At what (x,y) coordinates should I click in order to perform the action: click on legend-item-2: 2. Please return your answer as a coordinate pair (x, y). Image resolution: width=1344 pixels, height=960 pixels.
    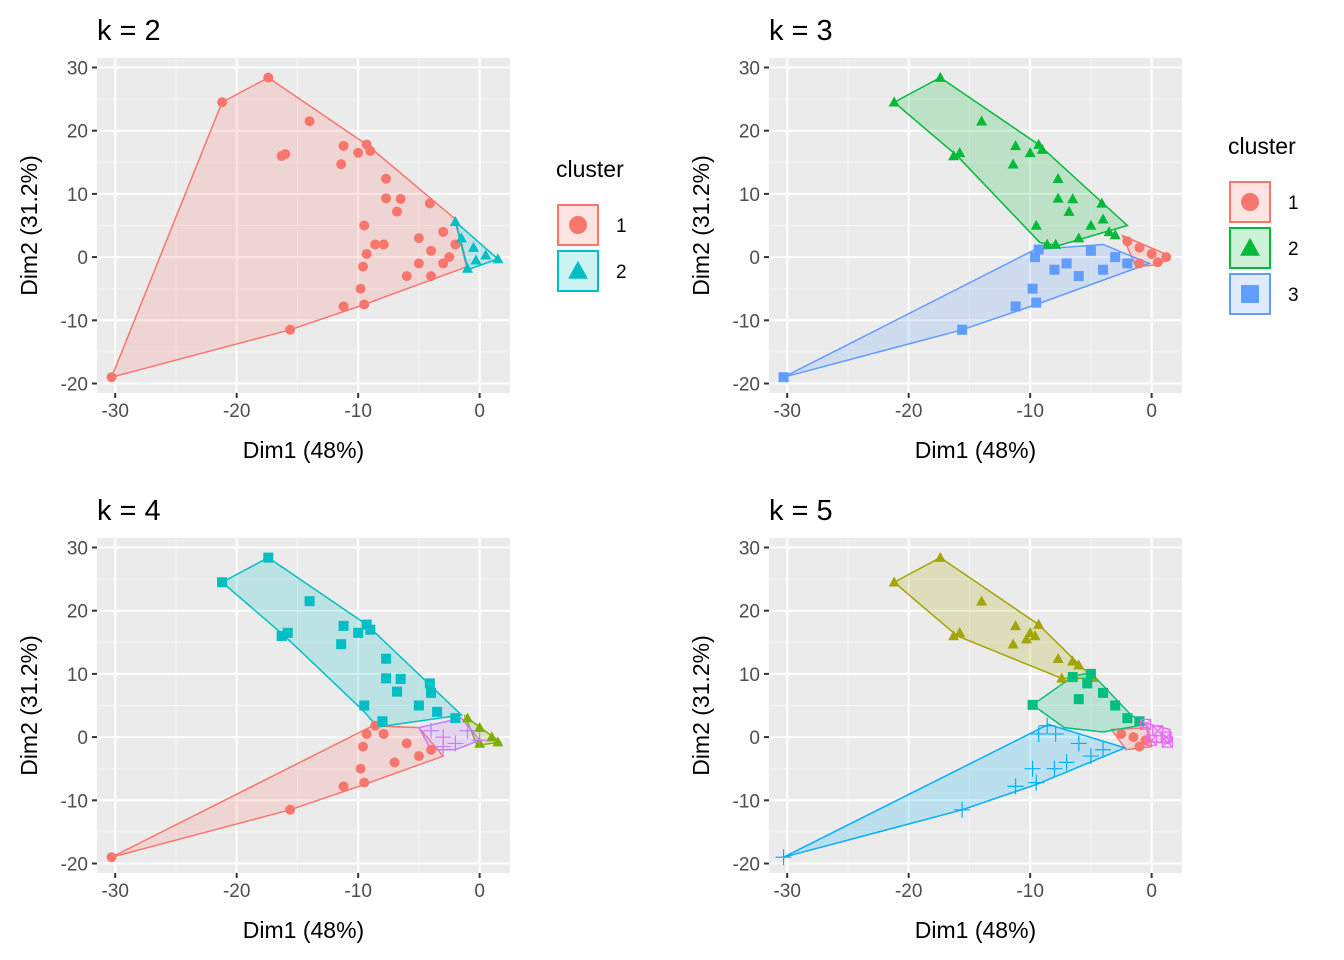
    Looking at the image, I should click on (1264, 248).